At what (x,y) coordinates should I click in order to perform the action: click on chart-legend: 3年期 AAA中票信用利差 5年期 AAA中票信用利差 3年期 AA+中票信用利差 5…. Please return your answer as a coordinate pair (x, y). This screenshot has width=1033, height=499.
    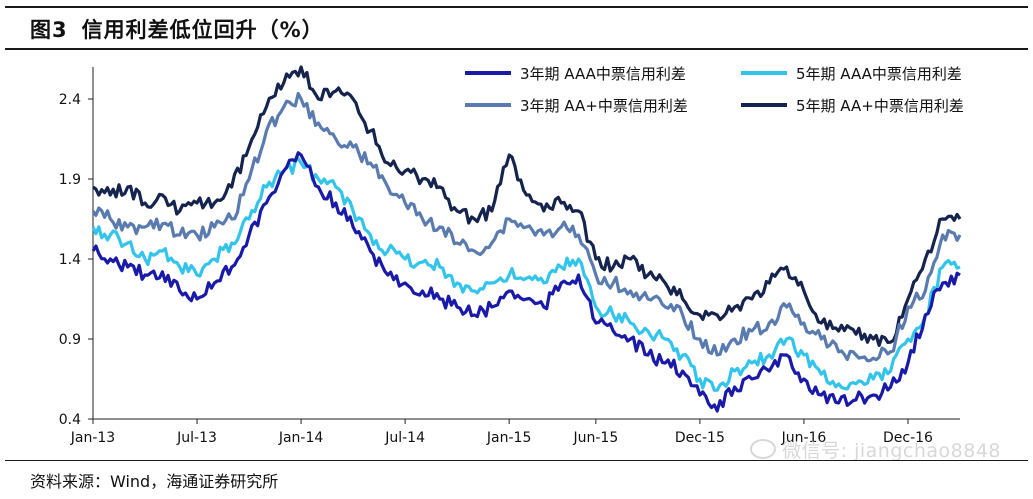
    Looking at the image, I should click on (714, 90).